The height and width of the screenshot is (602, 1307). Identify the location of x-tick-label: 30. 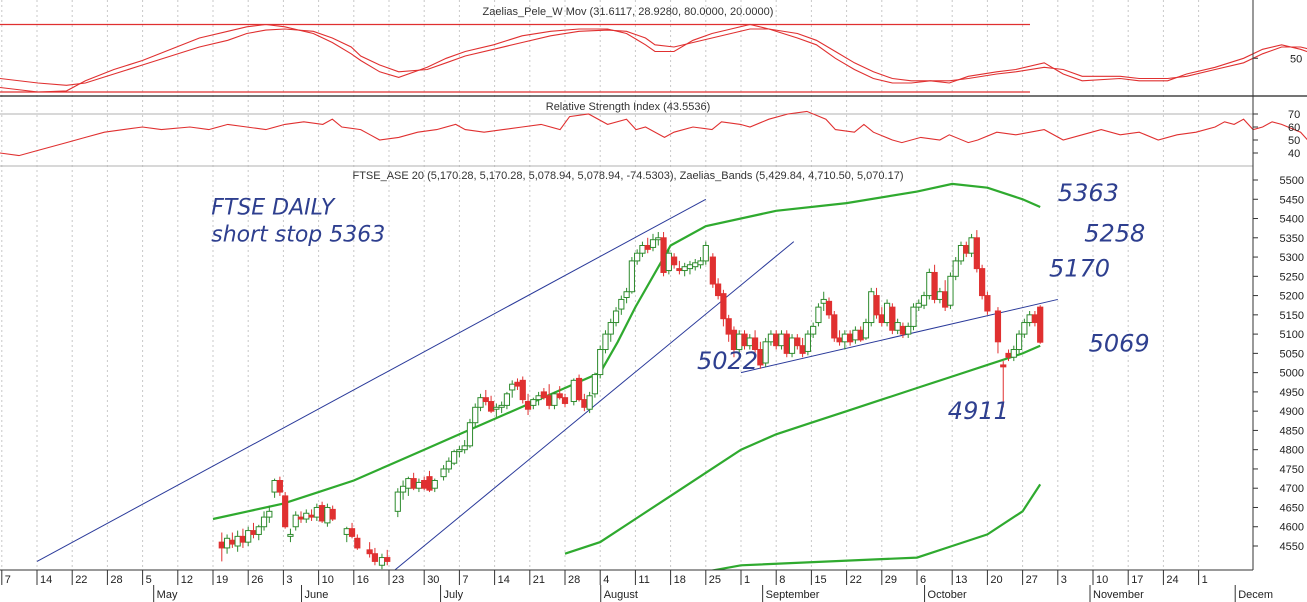
(433, 580).